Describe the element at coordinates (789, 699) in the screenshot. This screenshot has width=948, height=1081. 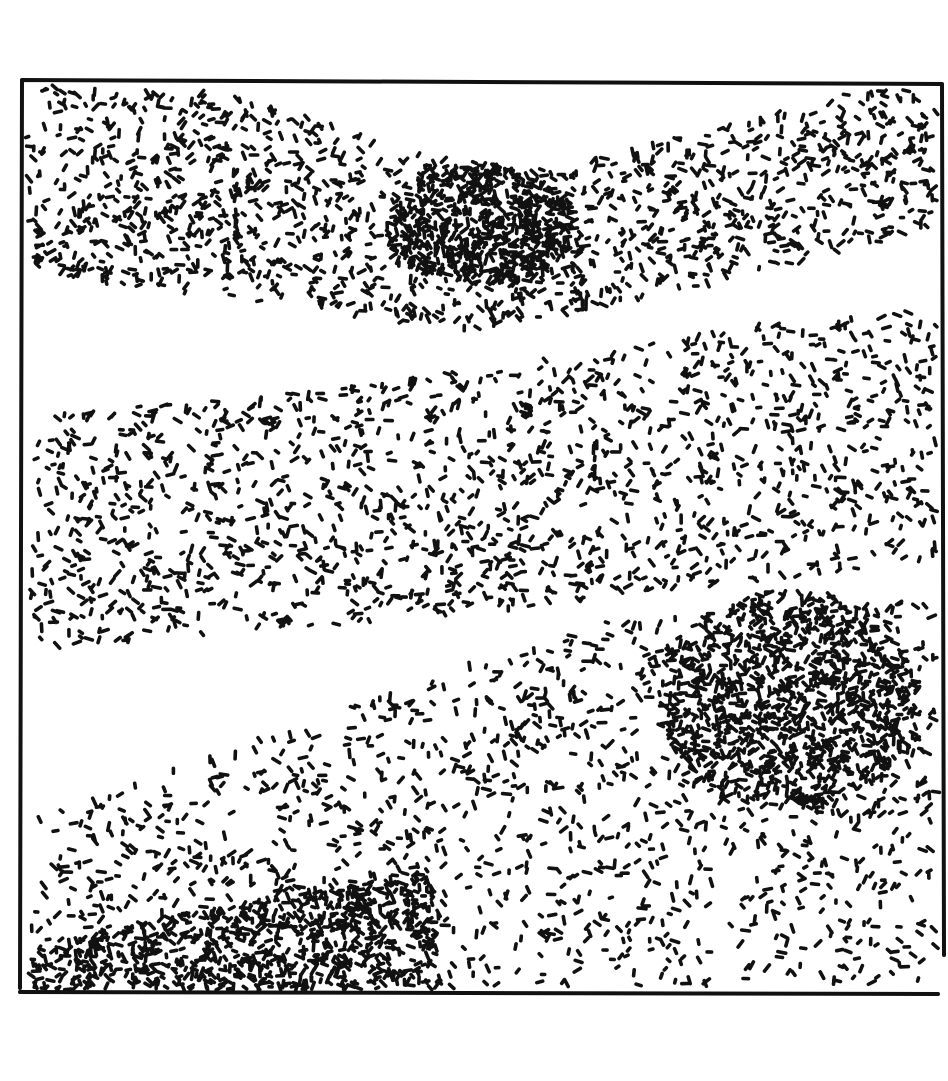
I see `right-cluster` at that location.